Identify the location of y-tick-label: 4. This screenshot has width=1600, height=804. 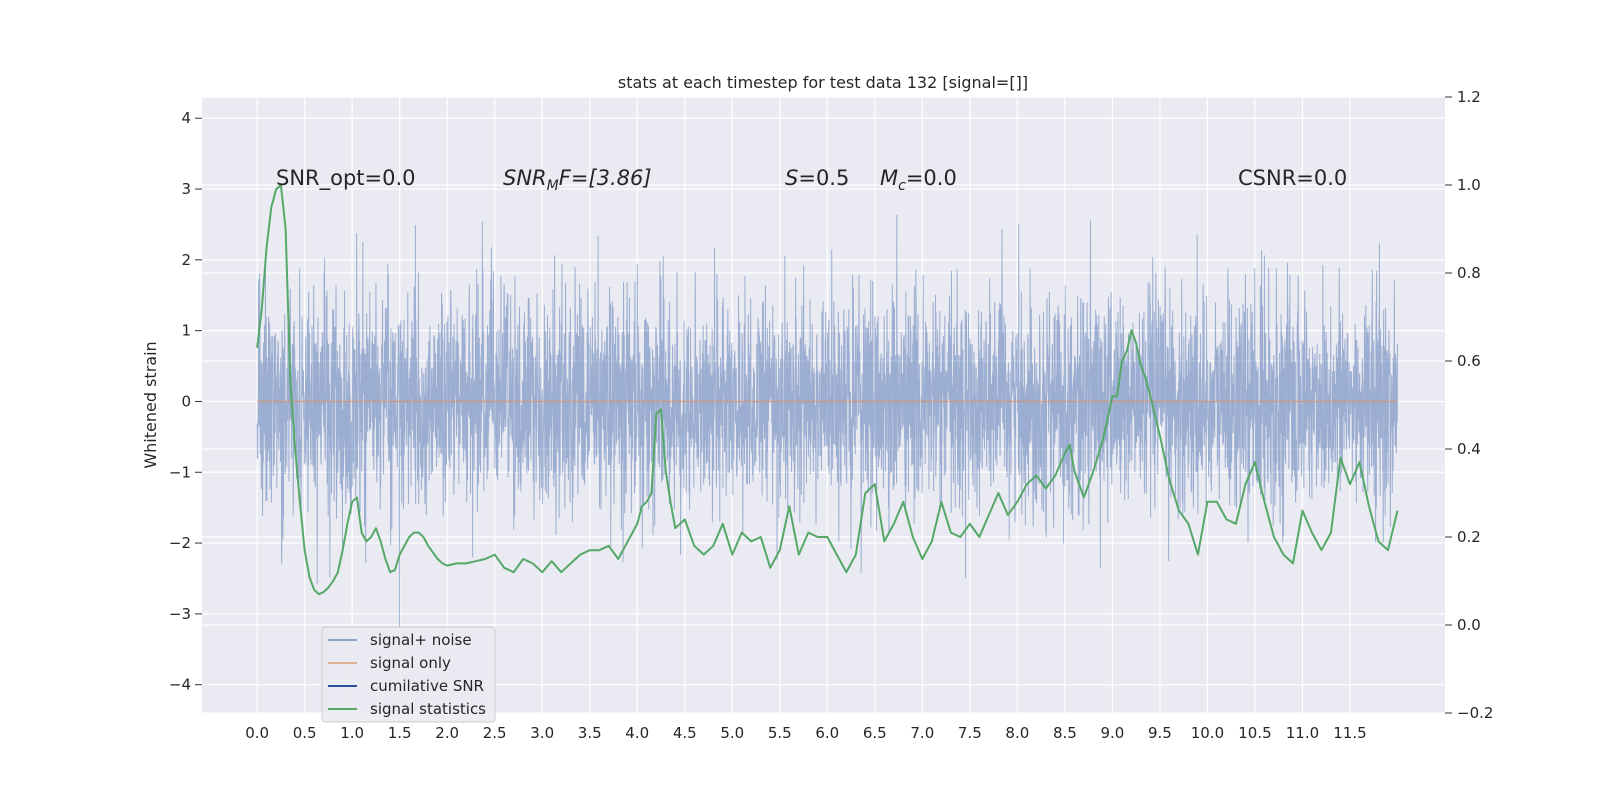
(186, 118).